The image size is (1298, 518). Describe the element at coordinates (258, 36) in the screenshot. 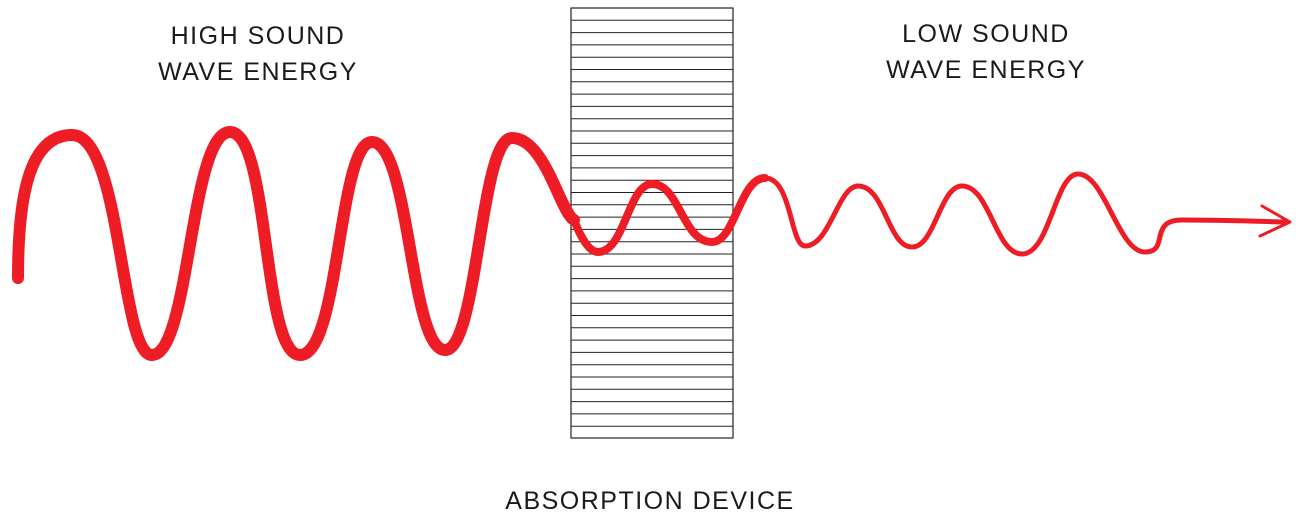

I see `high-energy-label-line1: HIGH SOUND` at that location.